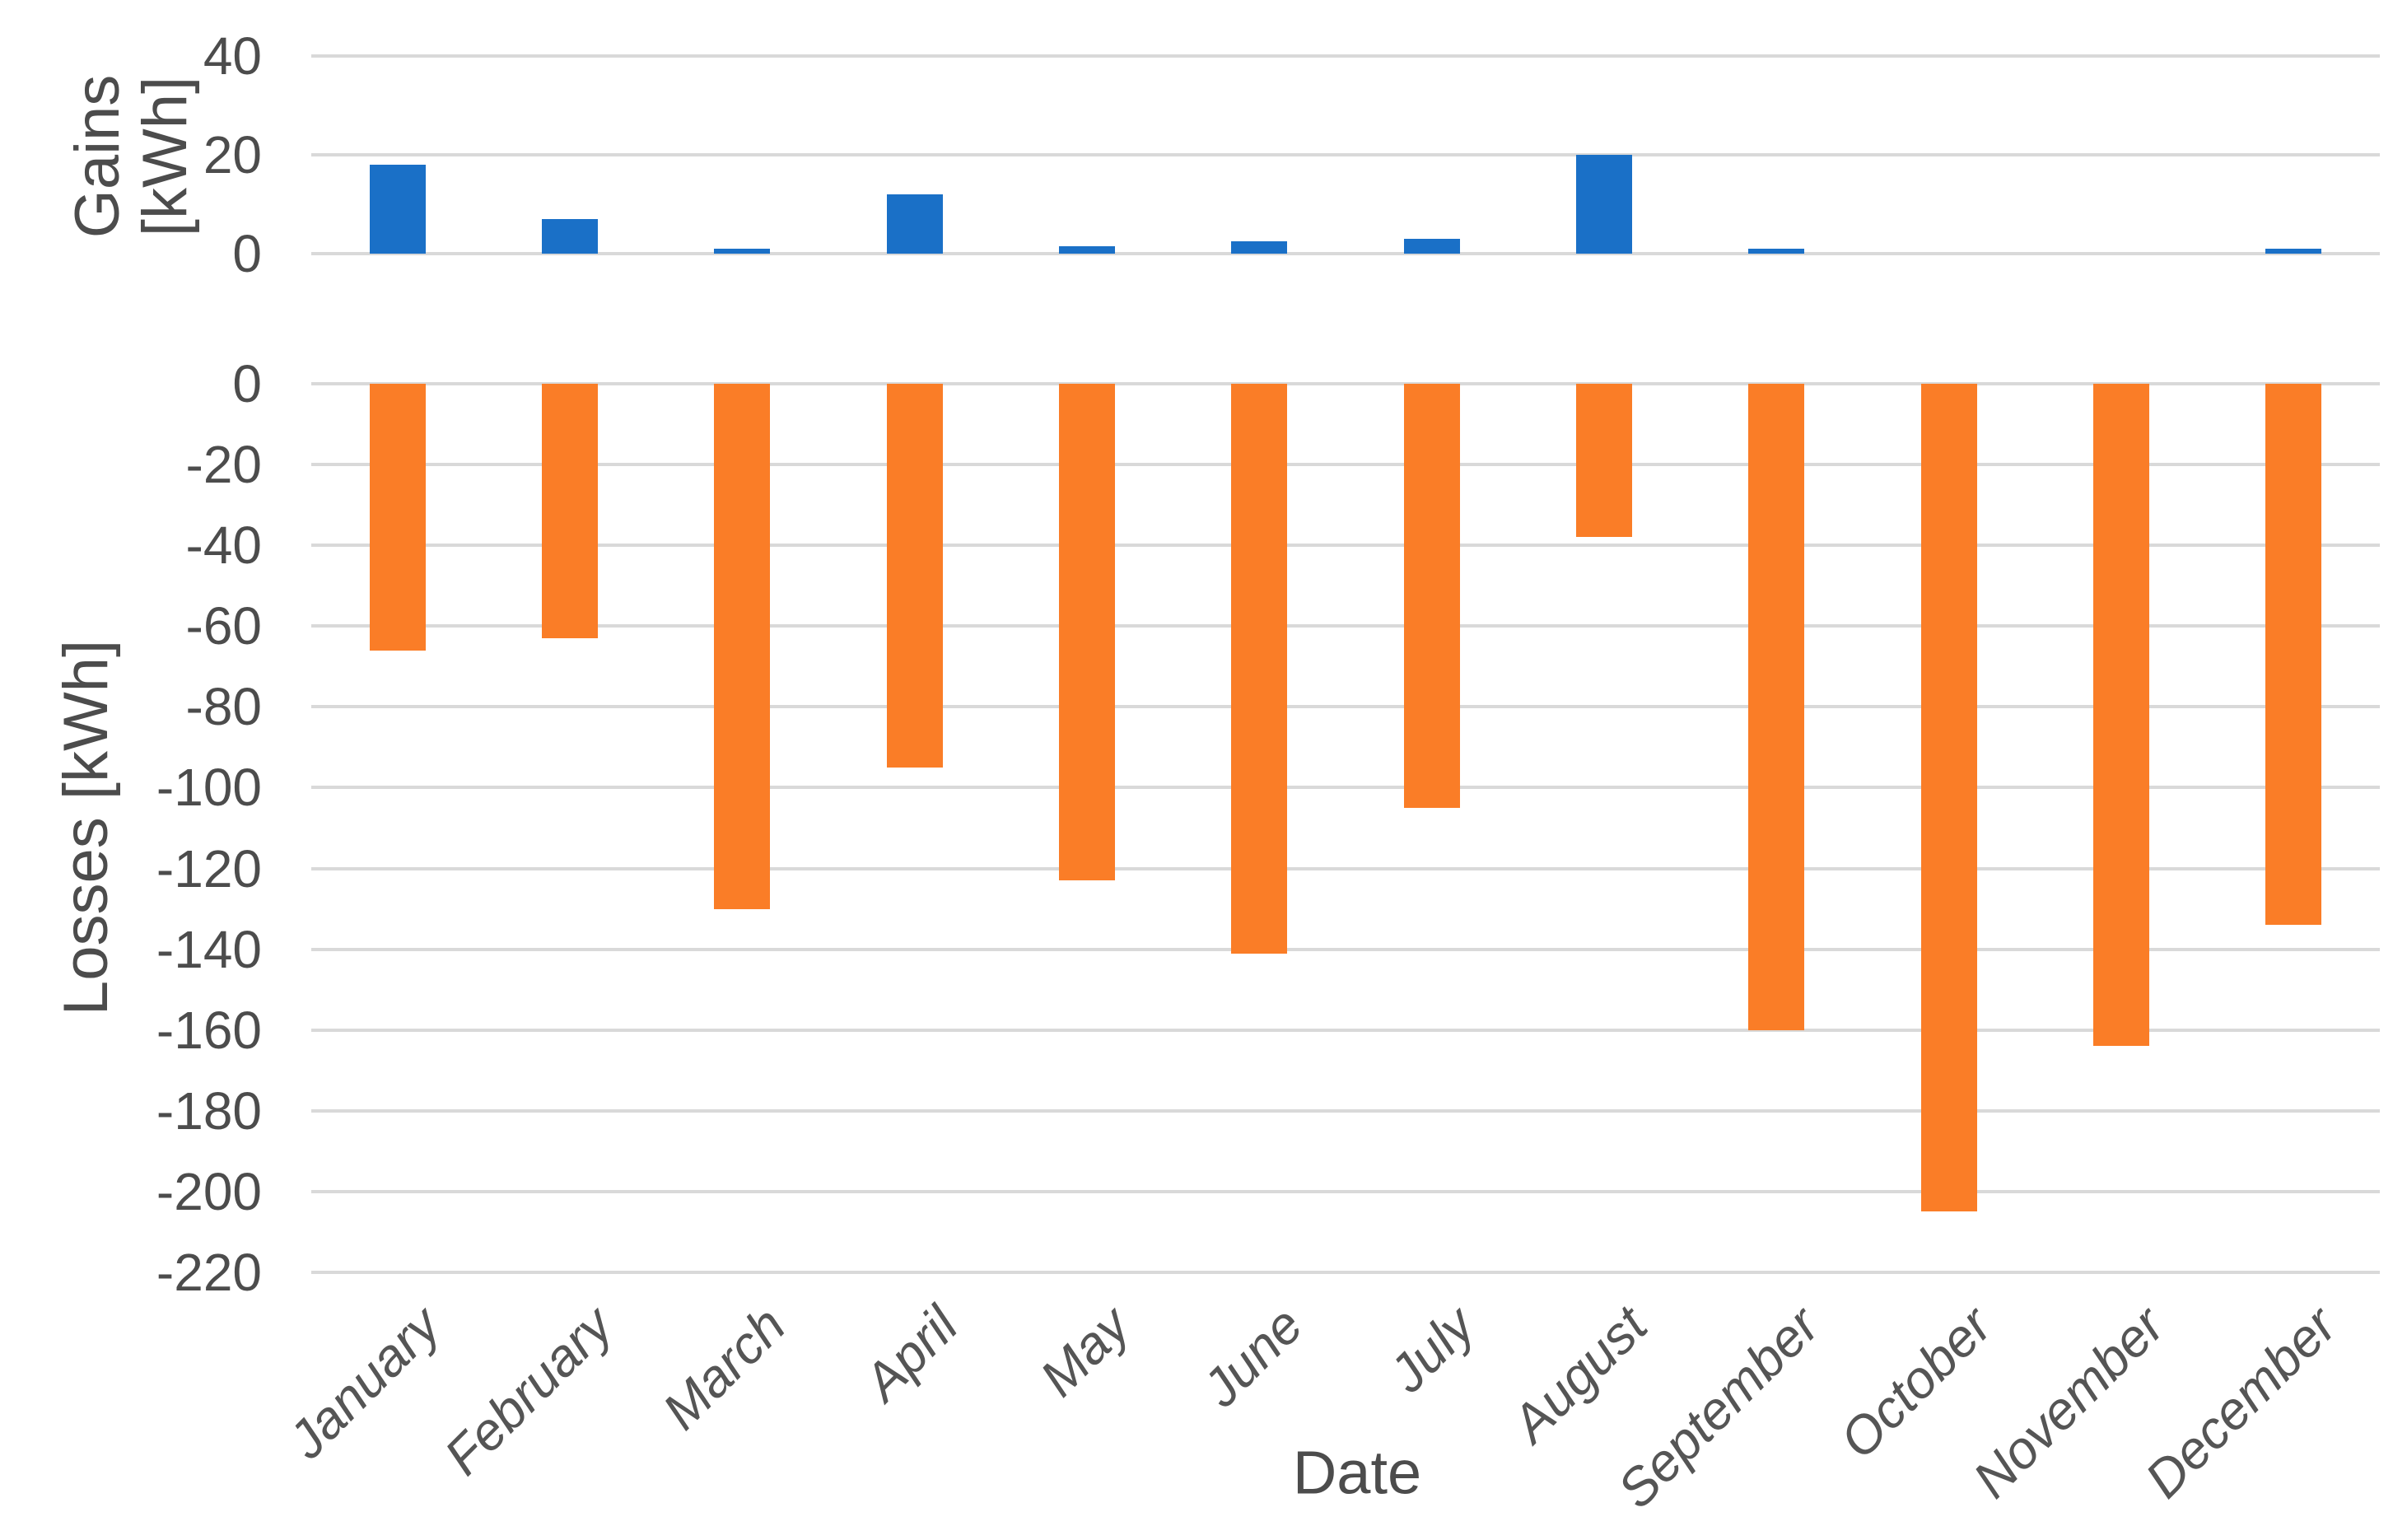  What do you see at coordinates (1345, 788) in the screenshot?
I see `losses-gridline--100` at bounding box center [1345, 788].